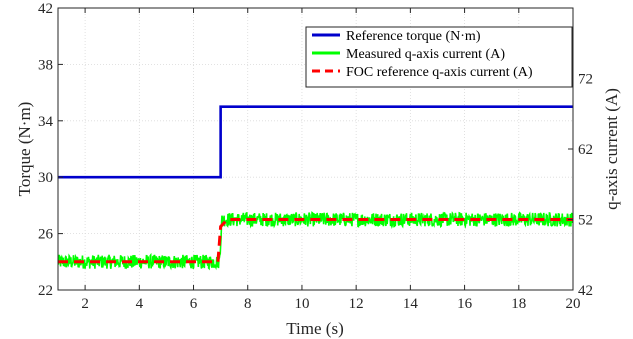 This screenshot has height=339, width=633. I want to click on y-tick-label-0: 22, so click(45, 291).